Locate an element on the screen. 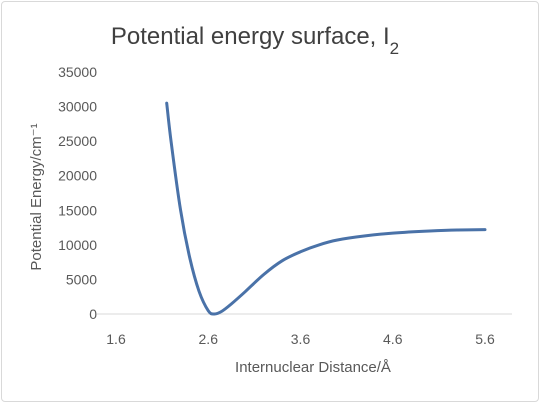 The width and height of the screenshot is (540, 403). y-tick-label: 30000 is located at coordinates (77, 107).